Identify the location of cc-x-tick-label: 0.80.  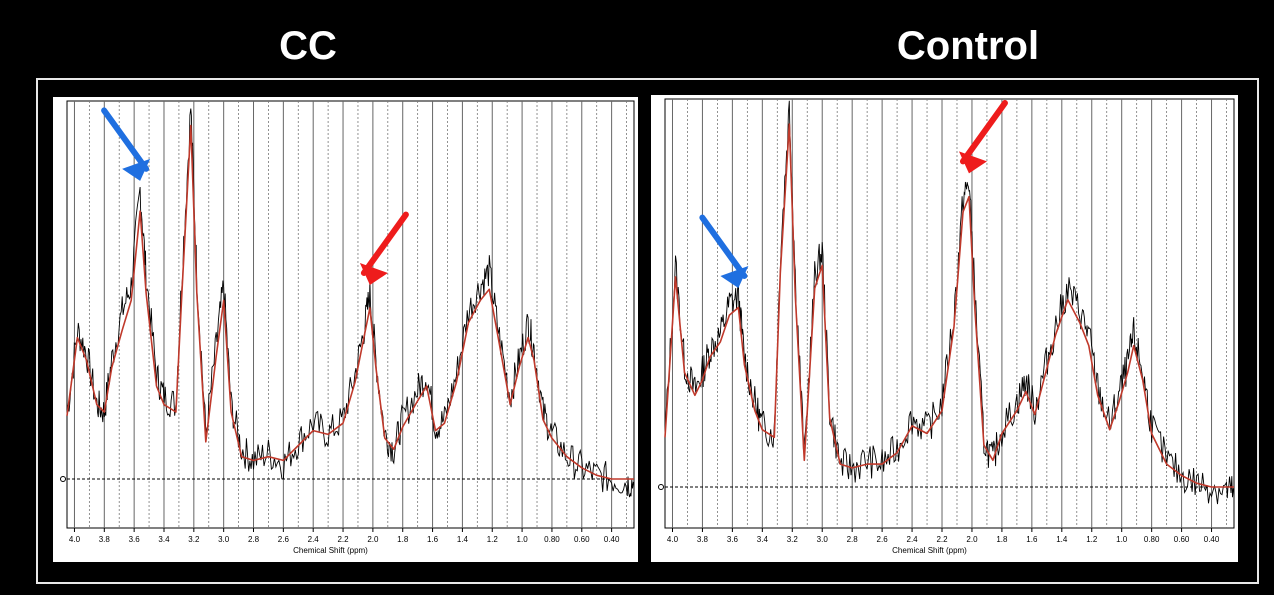
(552, 539).